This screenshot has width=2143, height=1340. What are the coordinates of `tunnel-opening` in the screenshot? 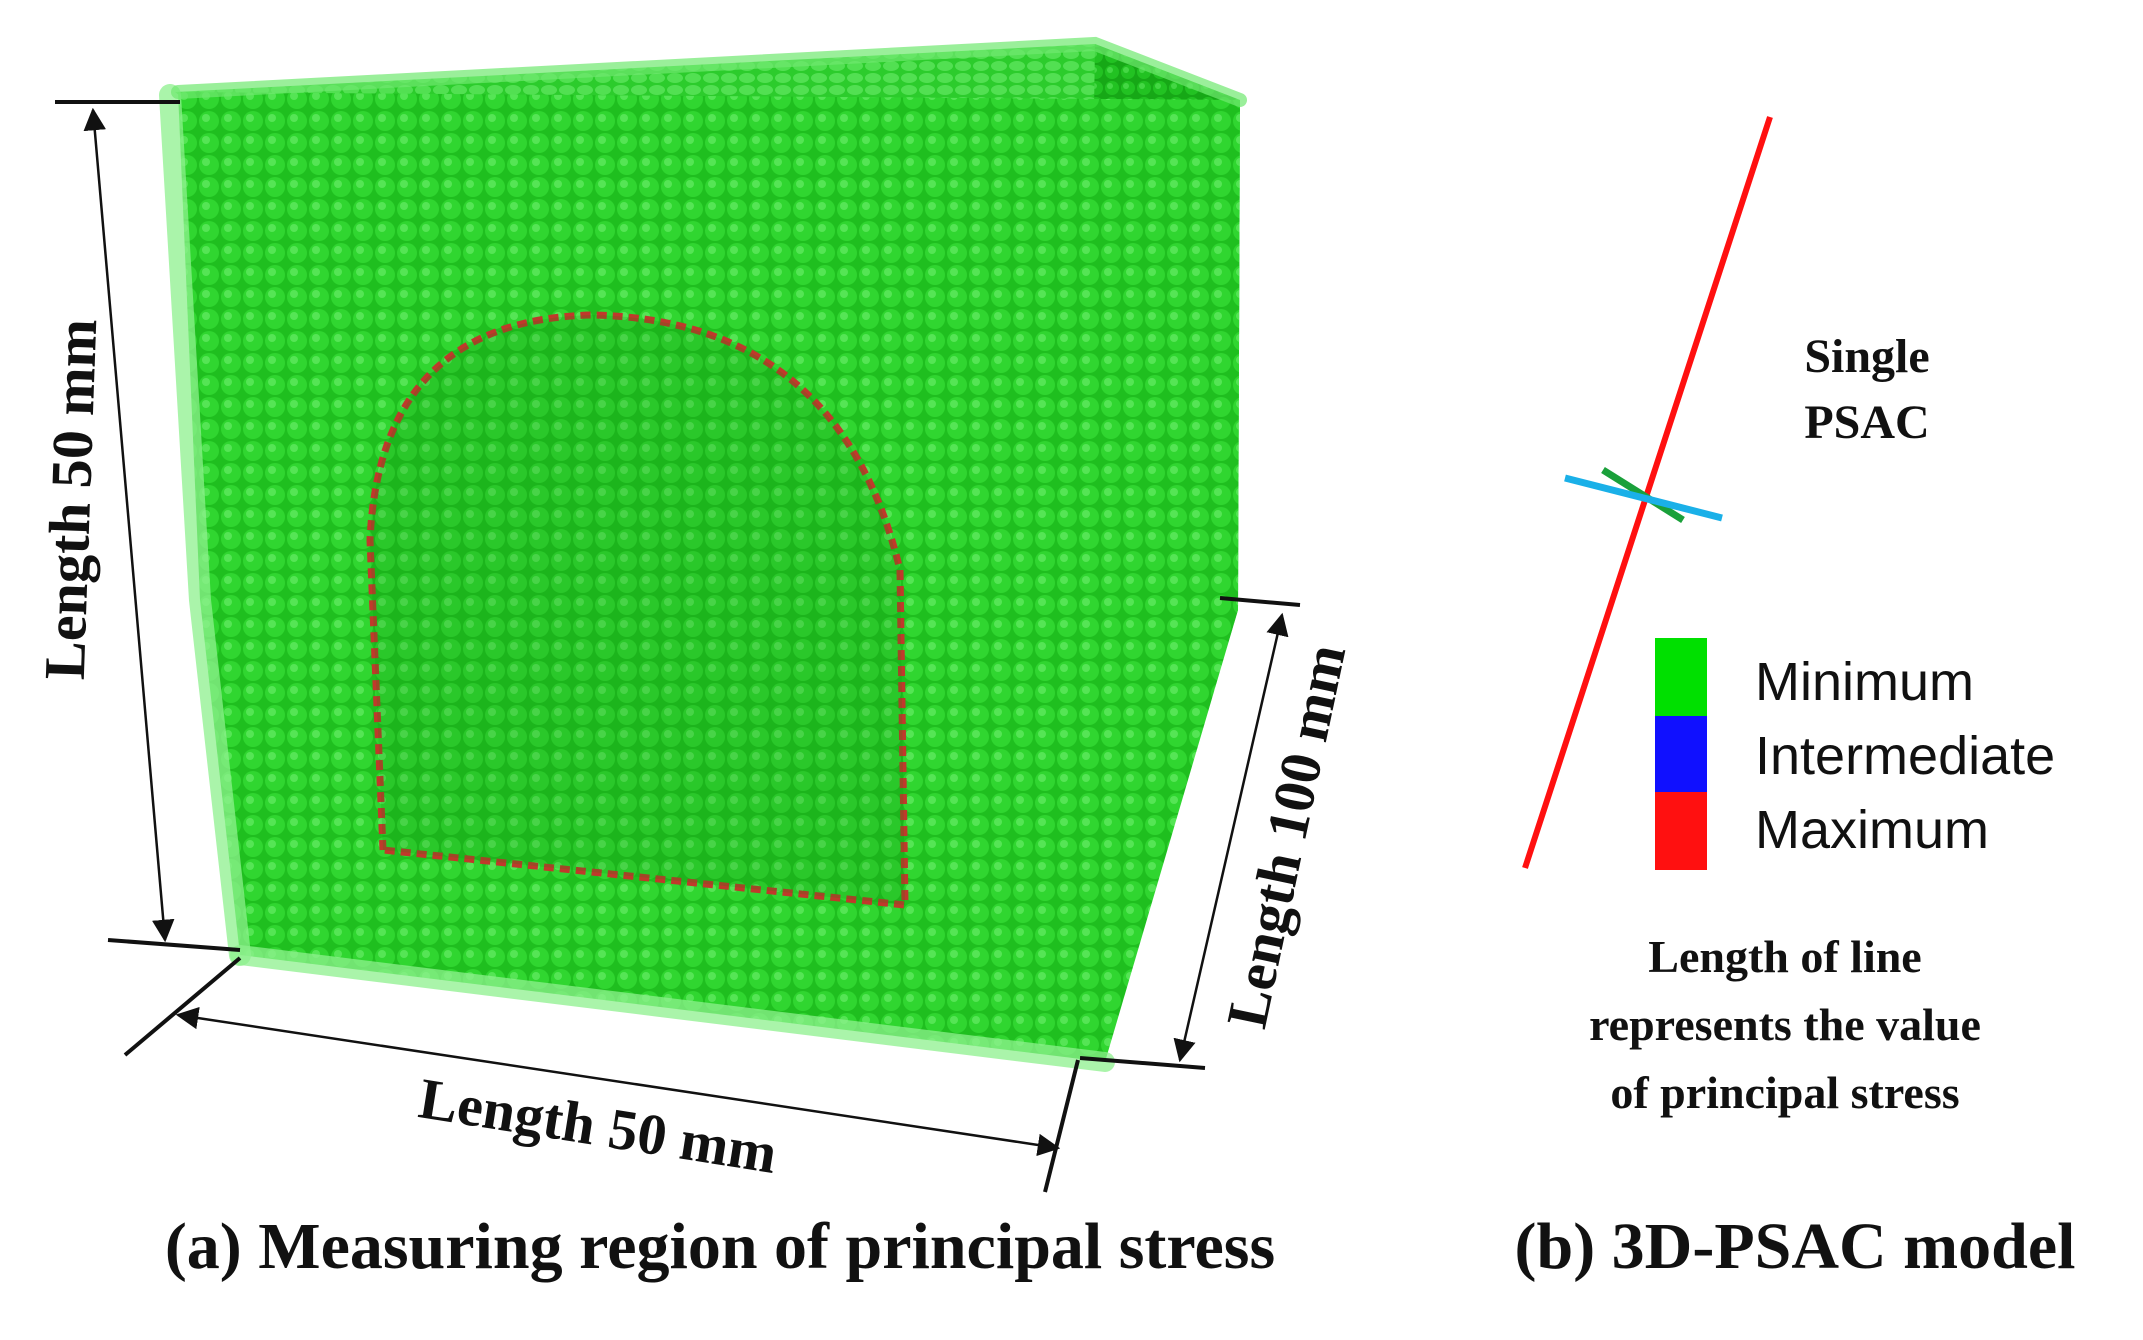 It's located at (637, 610).